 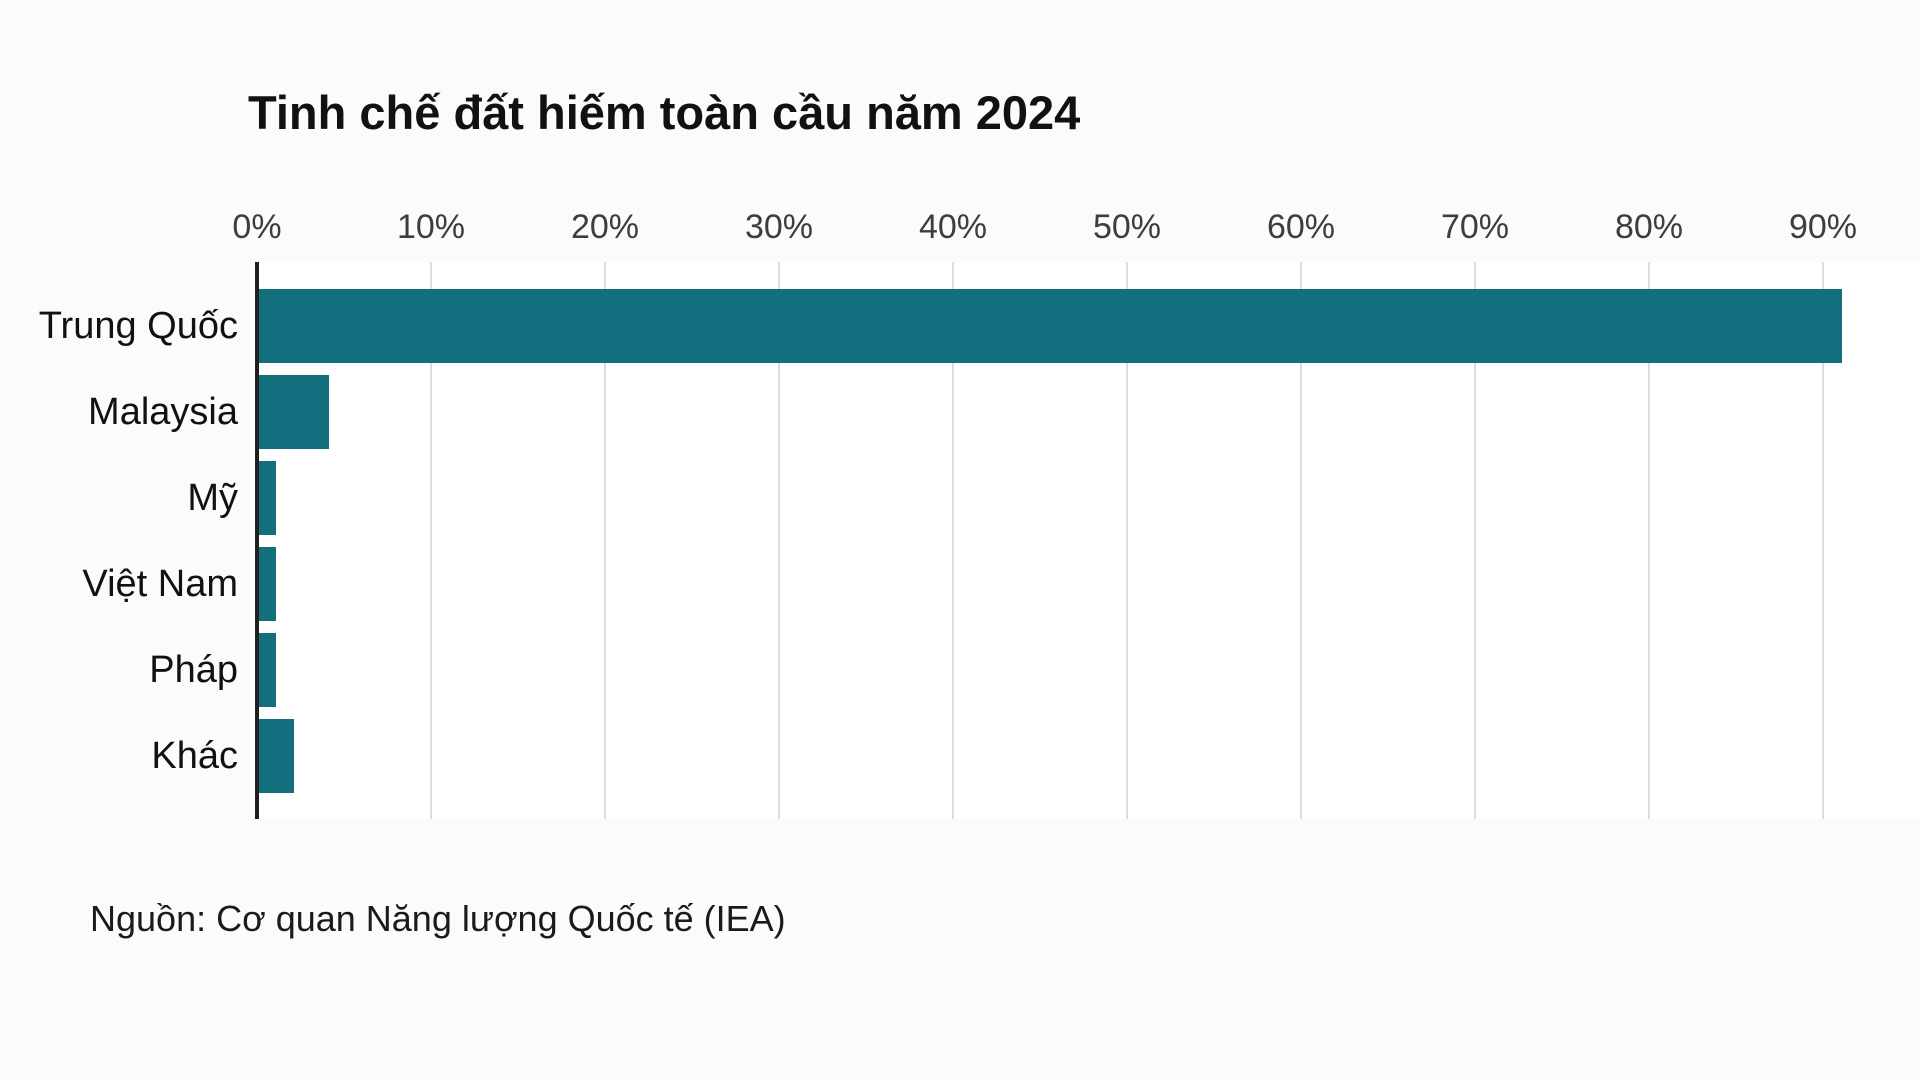 I want to click on category-label: Malaysia, so click(x=163, y=412).